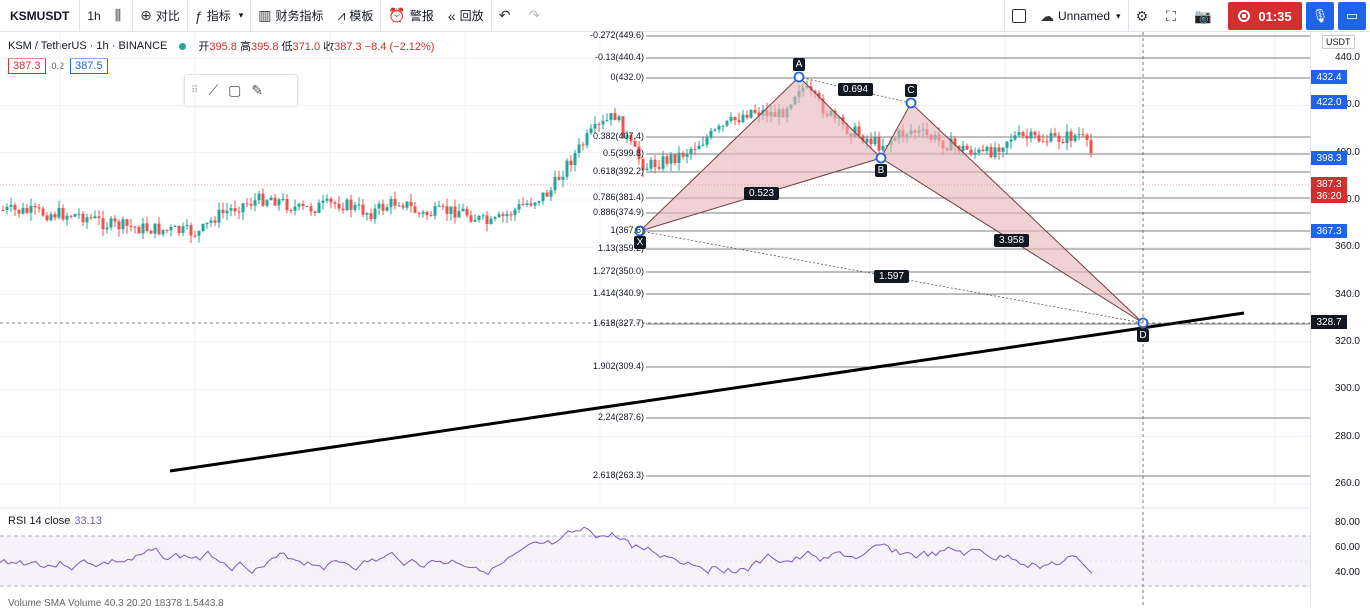 The image size is (1370, 609). I want to click on trend-line-icon: ⟋, so click(213, 89).